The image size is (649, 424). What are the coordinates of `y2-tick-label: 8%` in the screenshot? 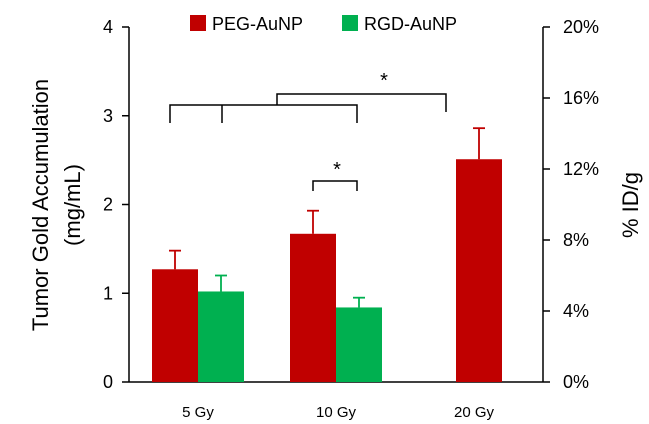 It's located at (576, 240).